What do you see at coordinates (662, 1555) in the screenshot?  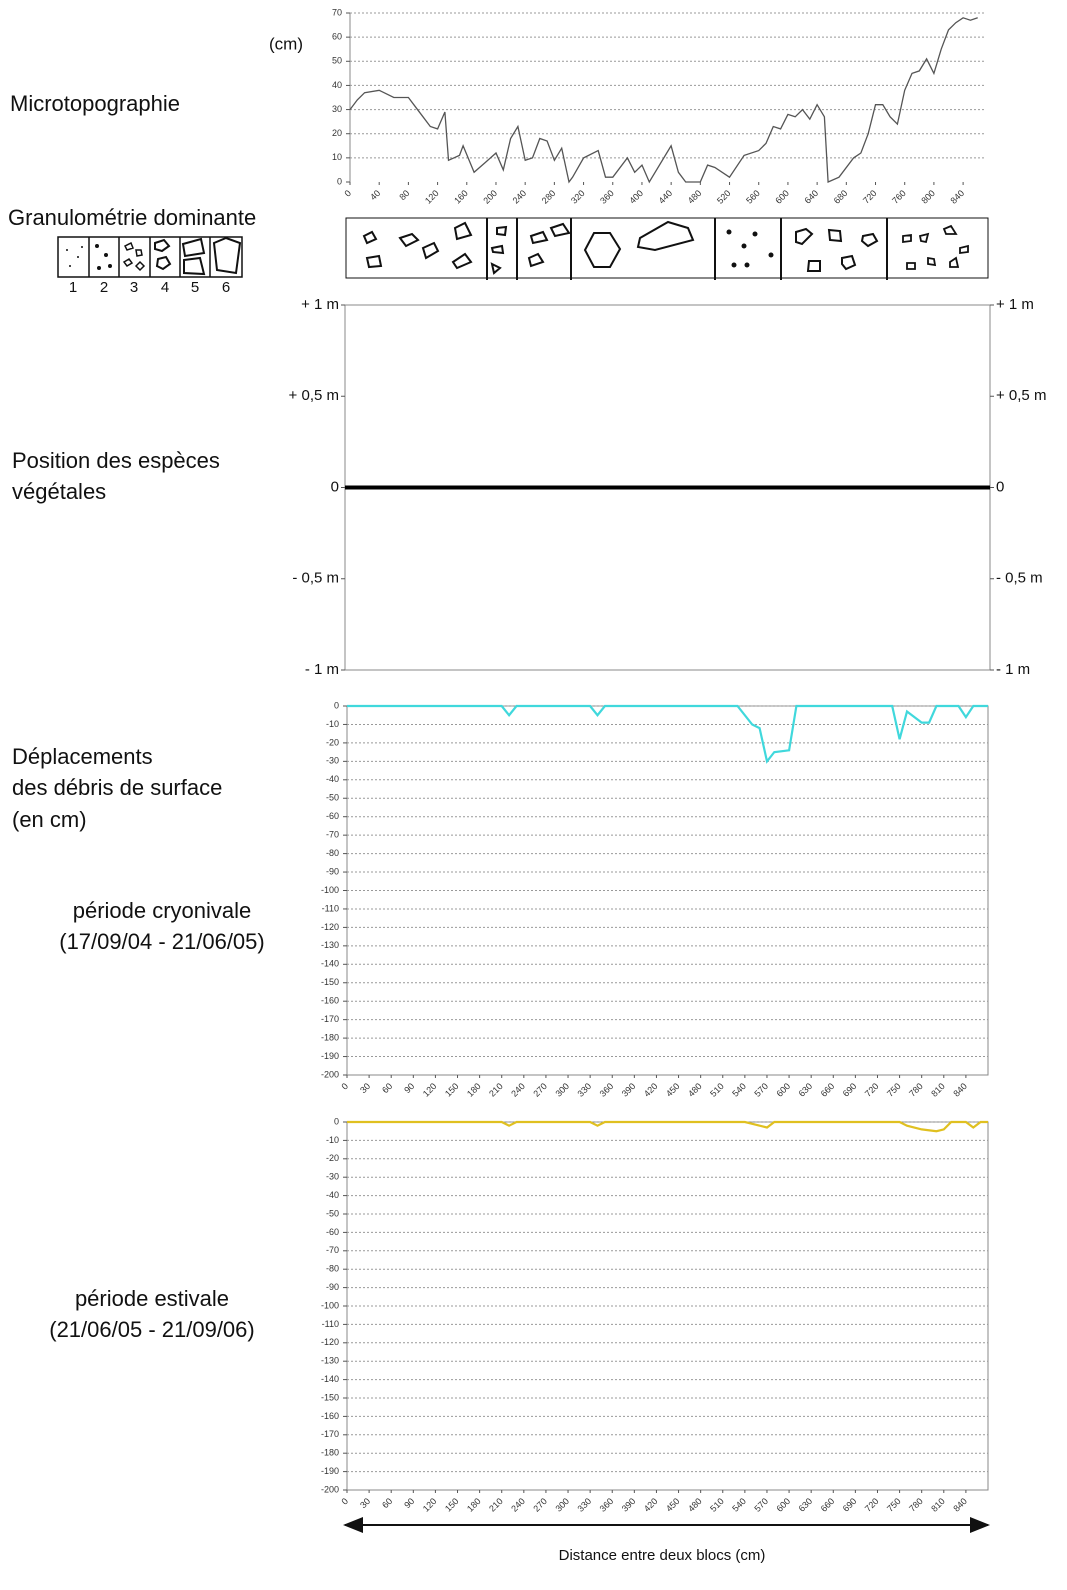 I see `x-axis-title: Distance entre deux blocs (cm)` at bounding box center [662, 1555].